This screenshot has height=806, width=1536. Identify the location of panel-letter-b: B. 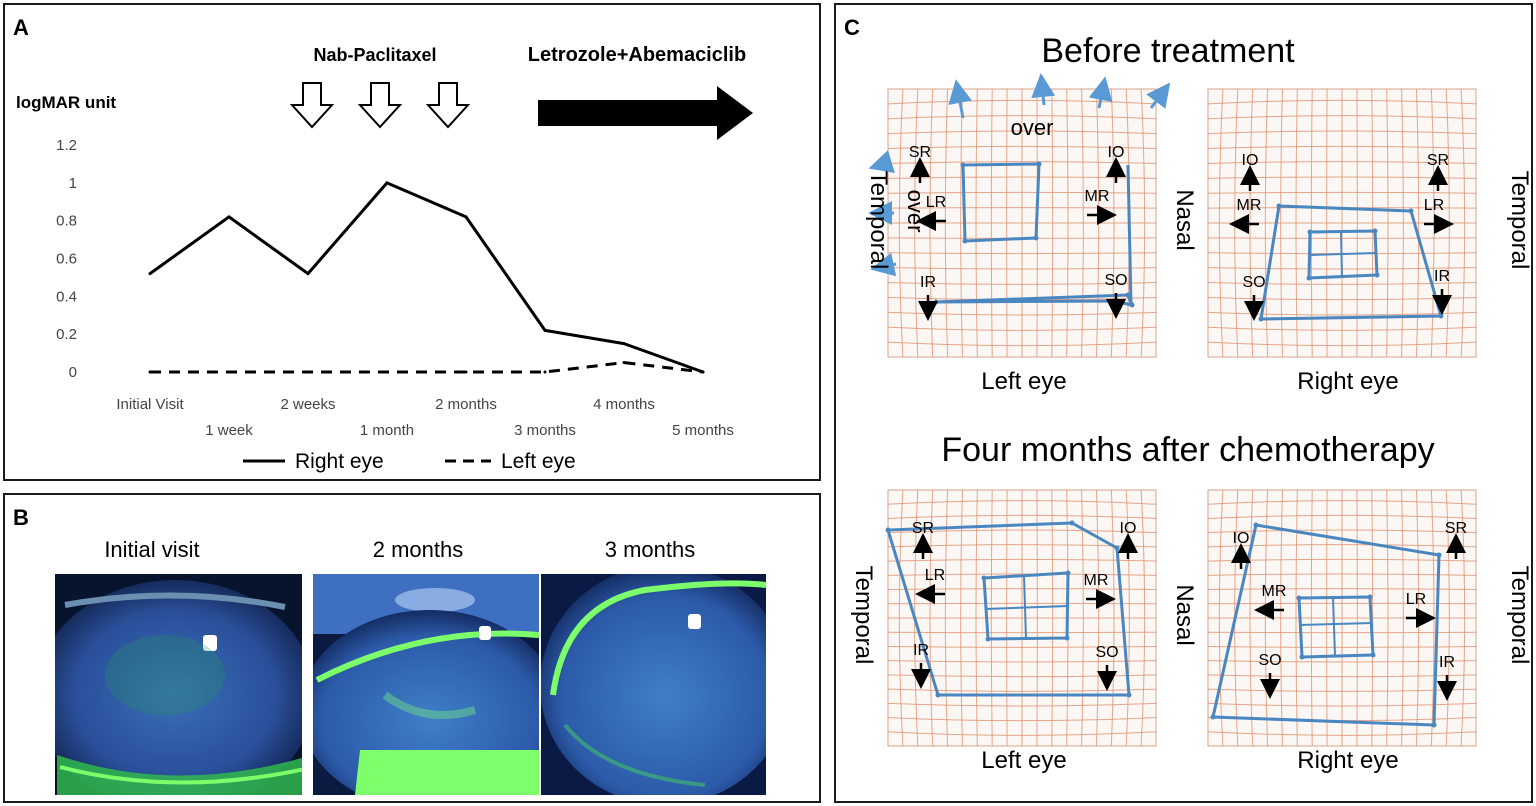
(21, 517).